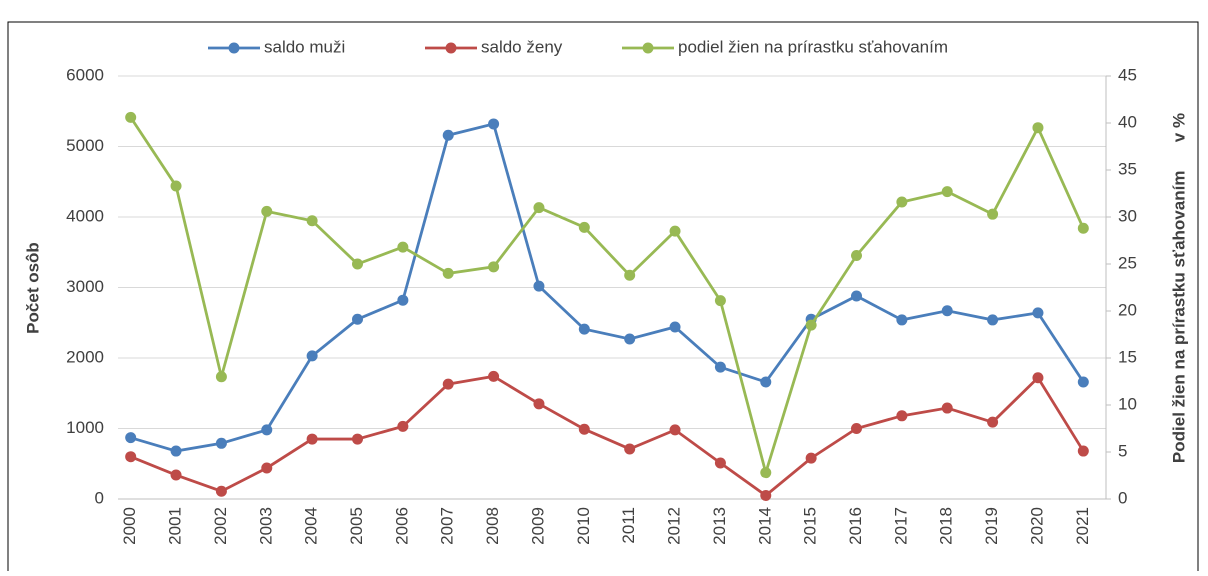 Image resolution: width=1208 pixels, height=576 pixels. What do you see at coordinates (764, 526) in the screenshot?
I see `x-tick-label: 2014` at bounding box center [764, 526].